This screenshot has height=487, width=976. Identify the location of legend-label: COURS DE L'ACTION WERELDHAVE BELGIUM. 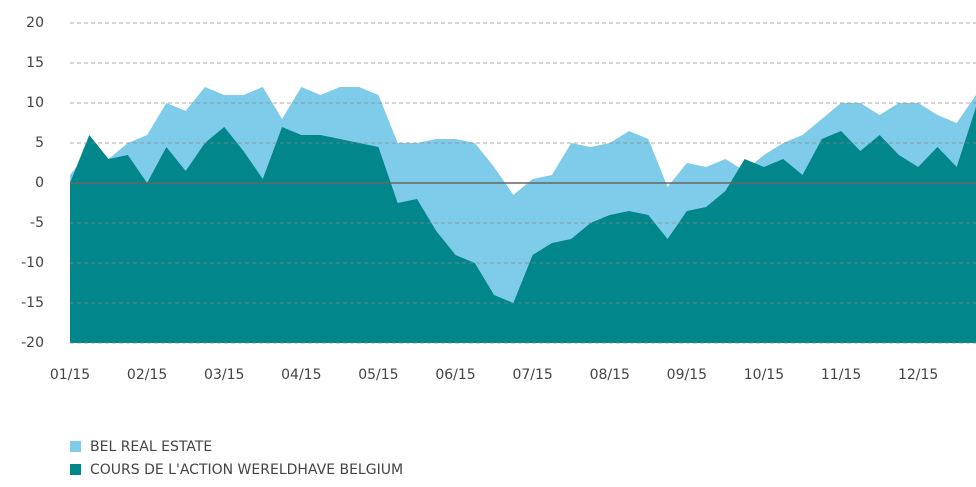
(246, 470).